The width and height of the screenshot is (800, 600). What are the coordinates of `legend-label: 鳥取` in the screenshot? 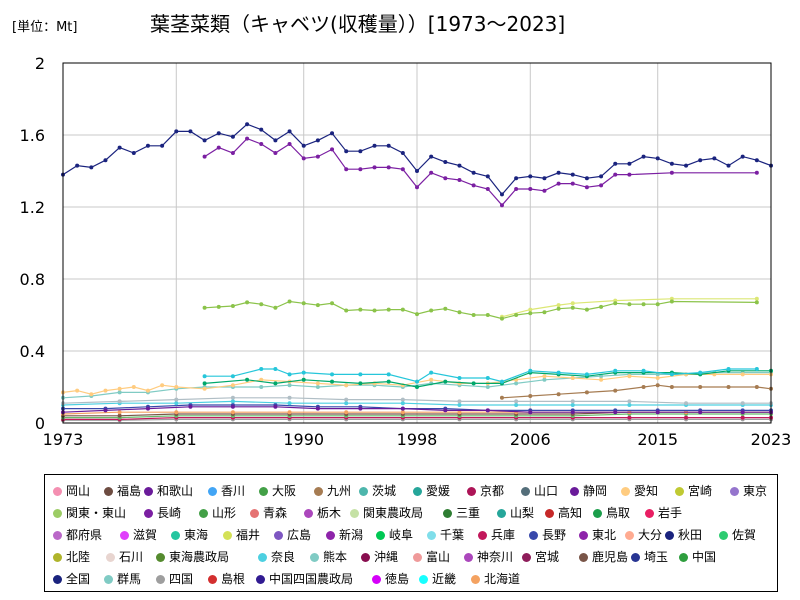 It's located at (618, 513).